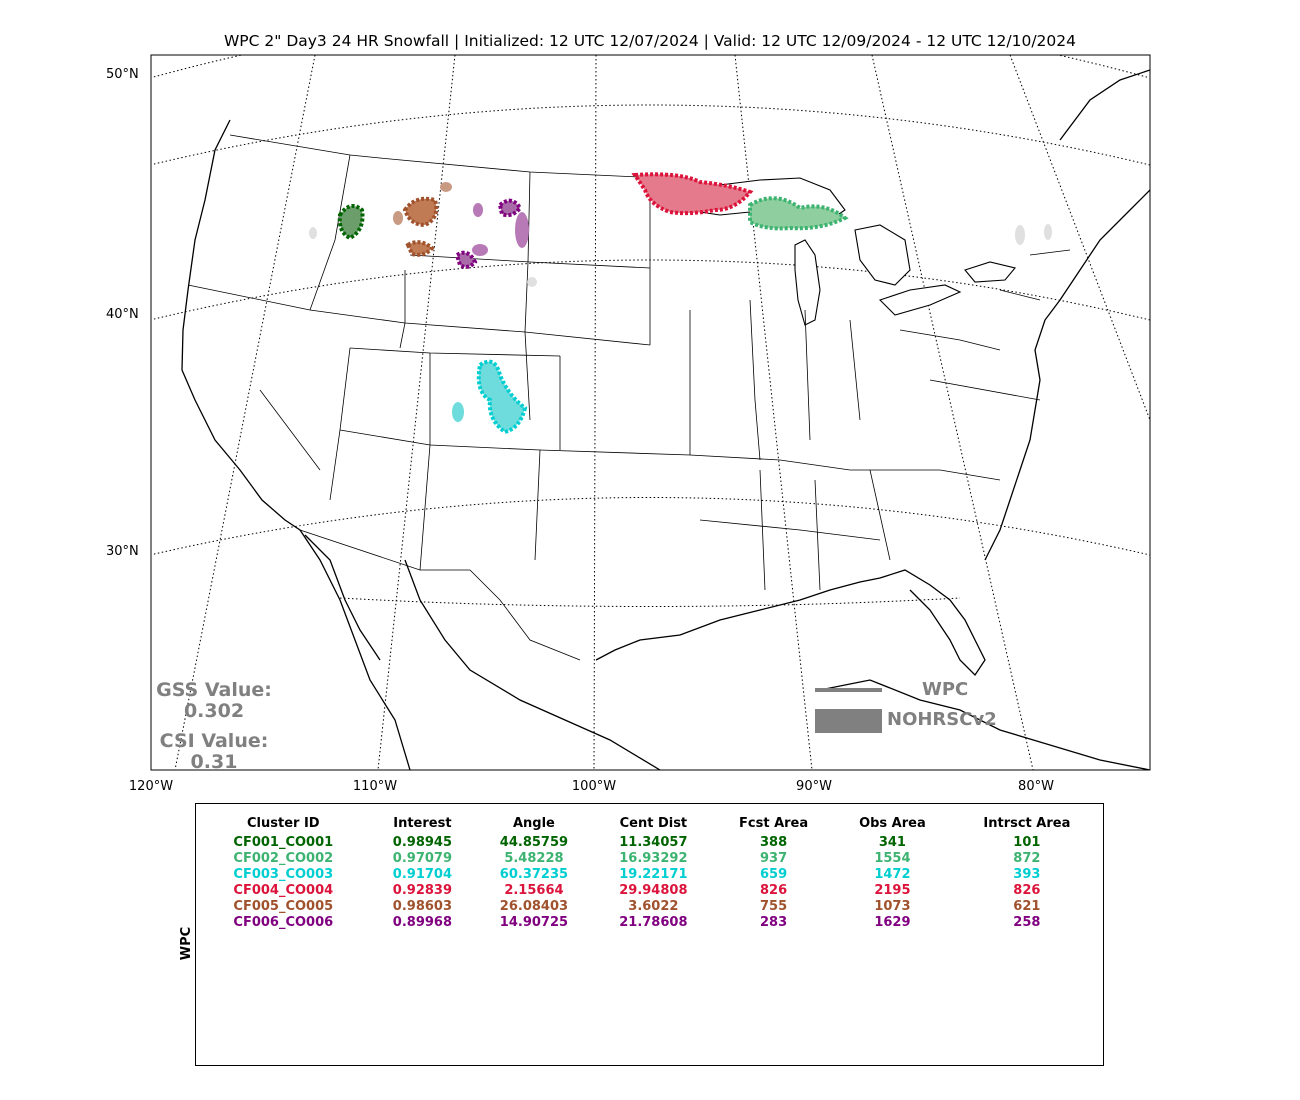 The image size is (1300, 1100). I want to click on table-cell: 872, so click(1027, 858).